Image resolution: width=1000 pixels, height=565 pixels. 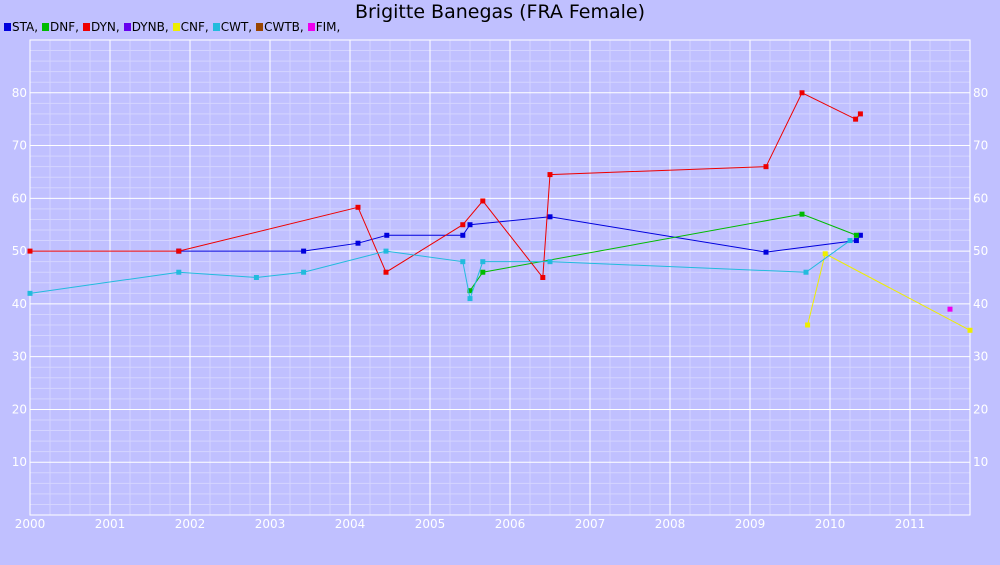 I want to click on y-tick-label-left: 60, so click(x=19, y=198).